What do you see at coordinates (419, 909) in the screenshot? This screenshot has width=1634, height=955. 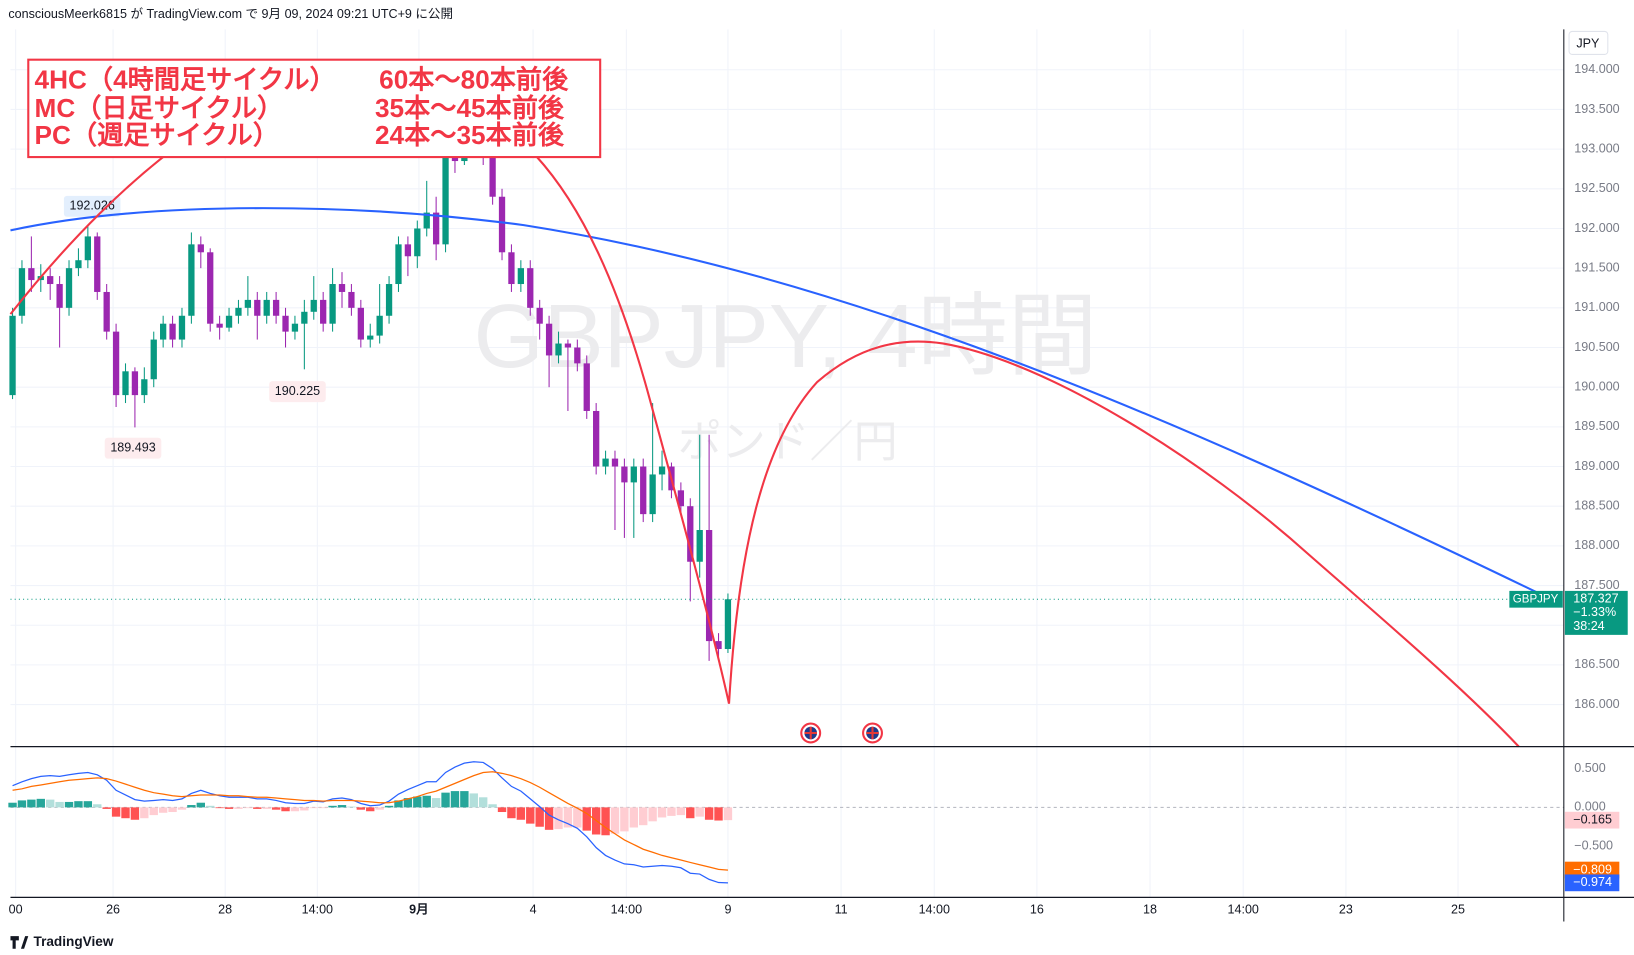 I see `x-tick-label: 9月` at bounding box center [419, 909].